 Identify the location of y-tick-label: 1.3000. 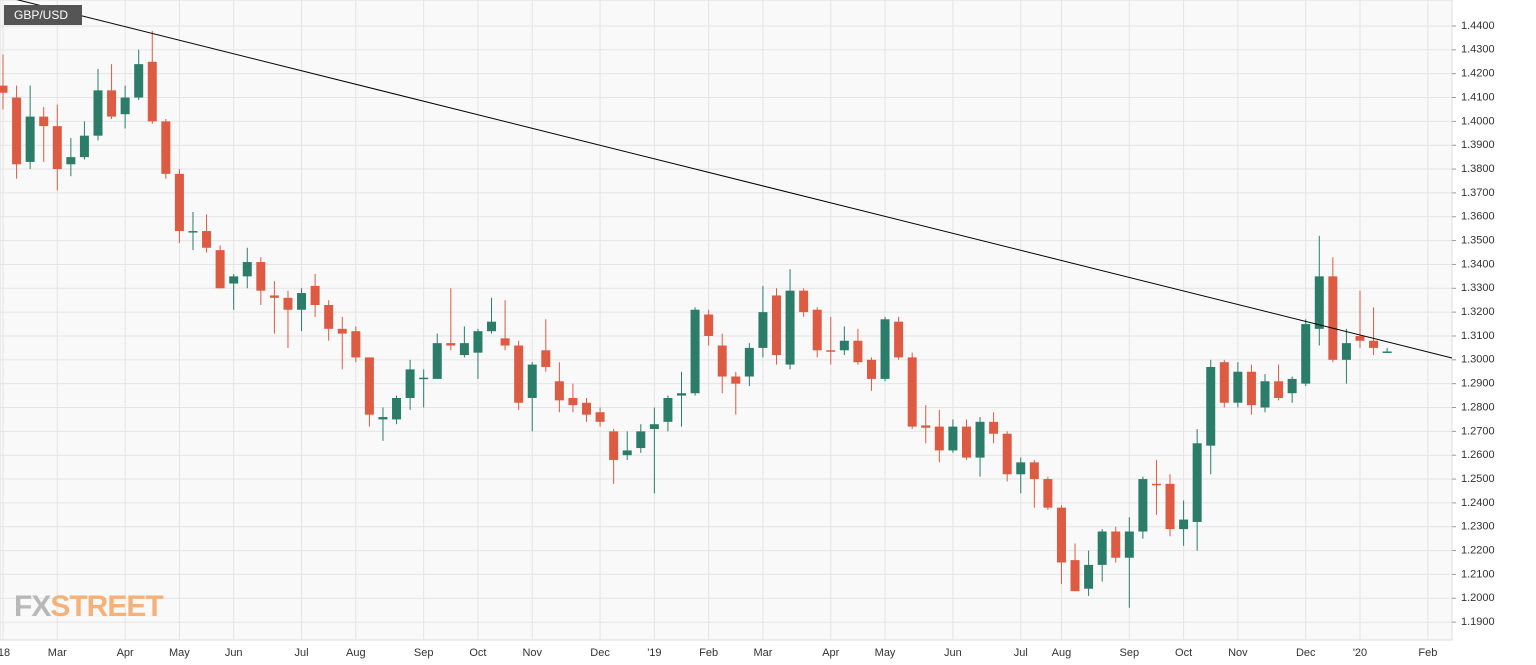
(1478, 360).